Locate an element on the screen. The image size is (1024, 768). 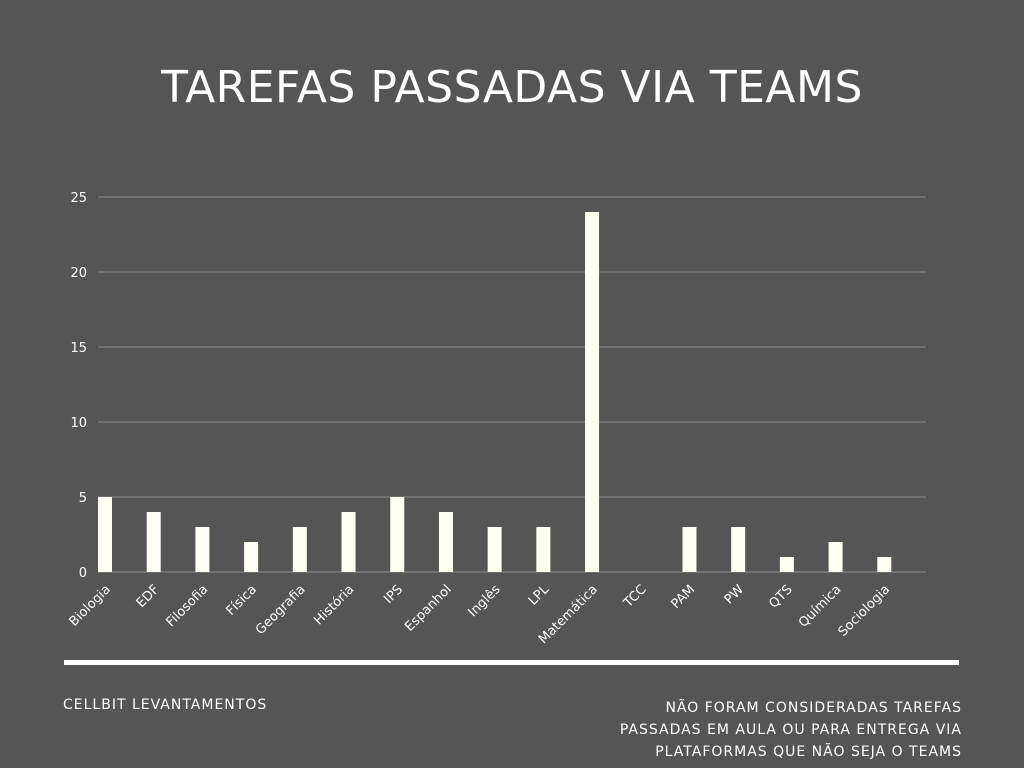
y-tick-label: 10 is located at coordinates (78, 423).